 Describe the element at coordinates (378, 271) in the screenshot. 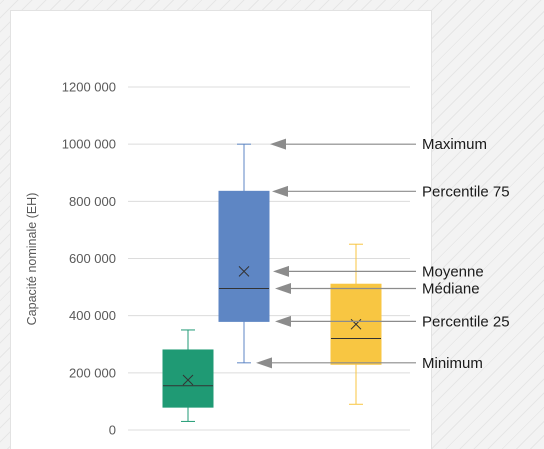

I see `annotation-moyenne: Moyenne` at that location.